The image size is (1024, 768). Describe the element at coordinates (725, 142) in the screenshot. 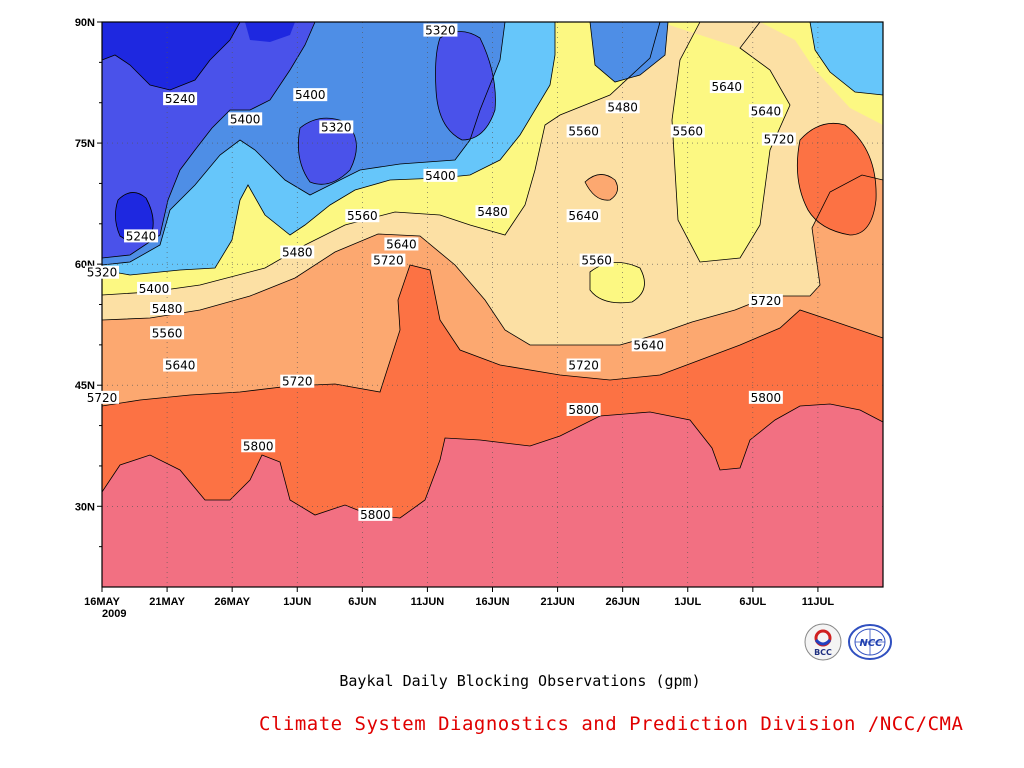

I see `band-5480-5560-b` at that location.